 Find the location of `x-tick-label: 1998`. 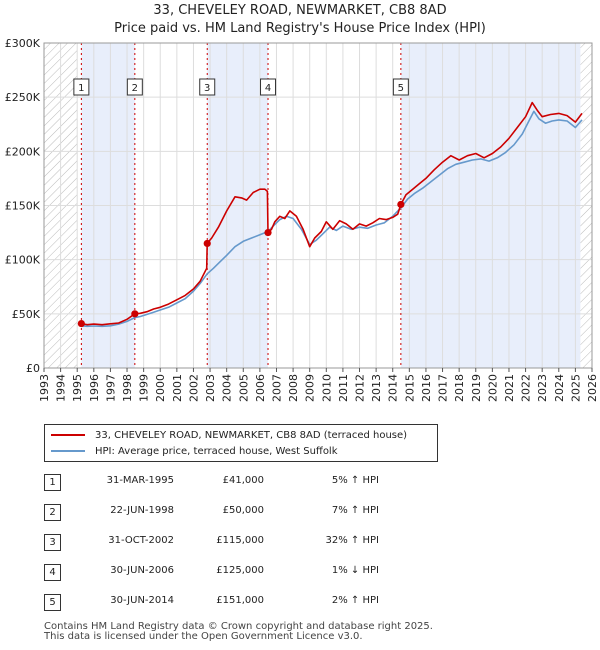

x-tick-label: 1998 is located at coordinates (127, 388).